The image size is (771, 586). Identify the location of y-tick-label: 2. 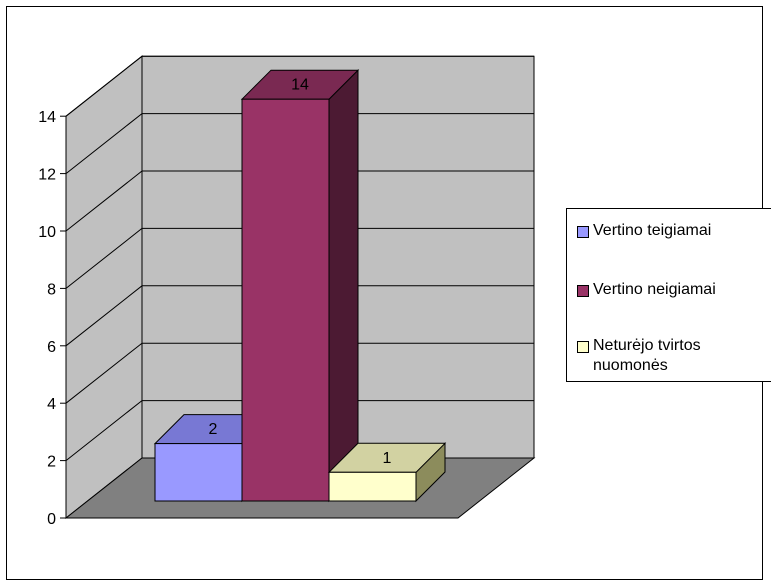
(51, 462).